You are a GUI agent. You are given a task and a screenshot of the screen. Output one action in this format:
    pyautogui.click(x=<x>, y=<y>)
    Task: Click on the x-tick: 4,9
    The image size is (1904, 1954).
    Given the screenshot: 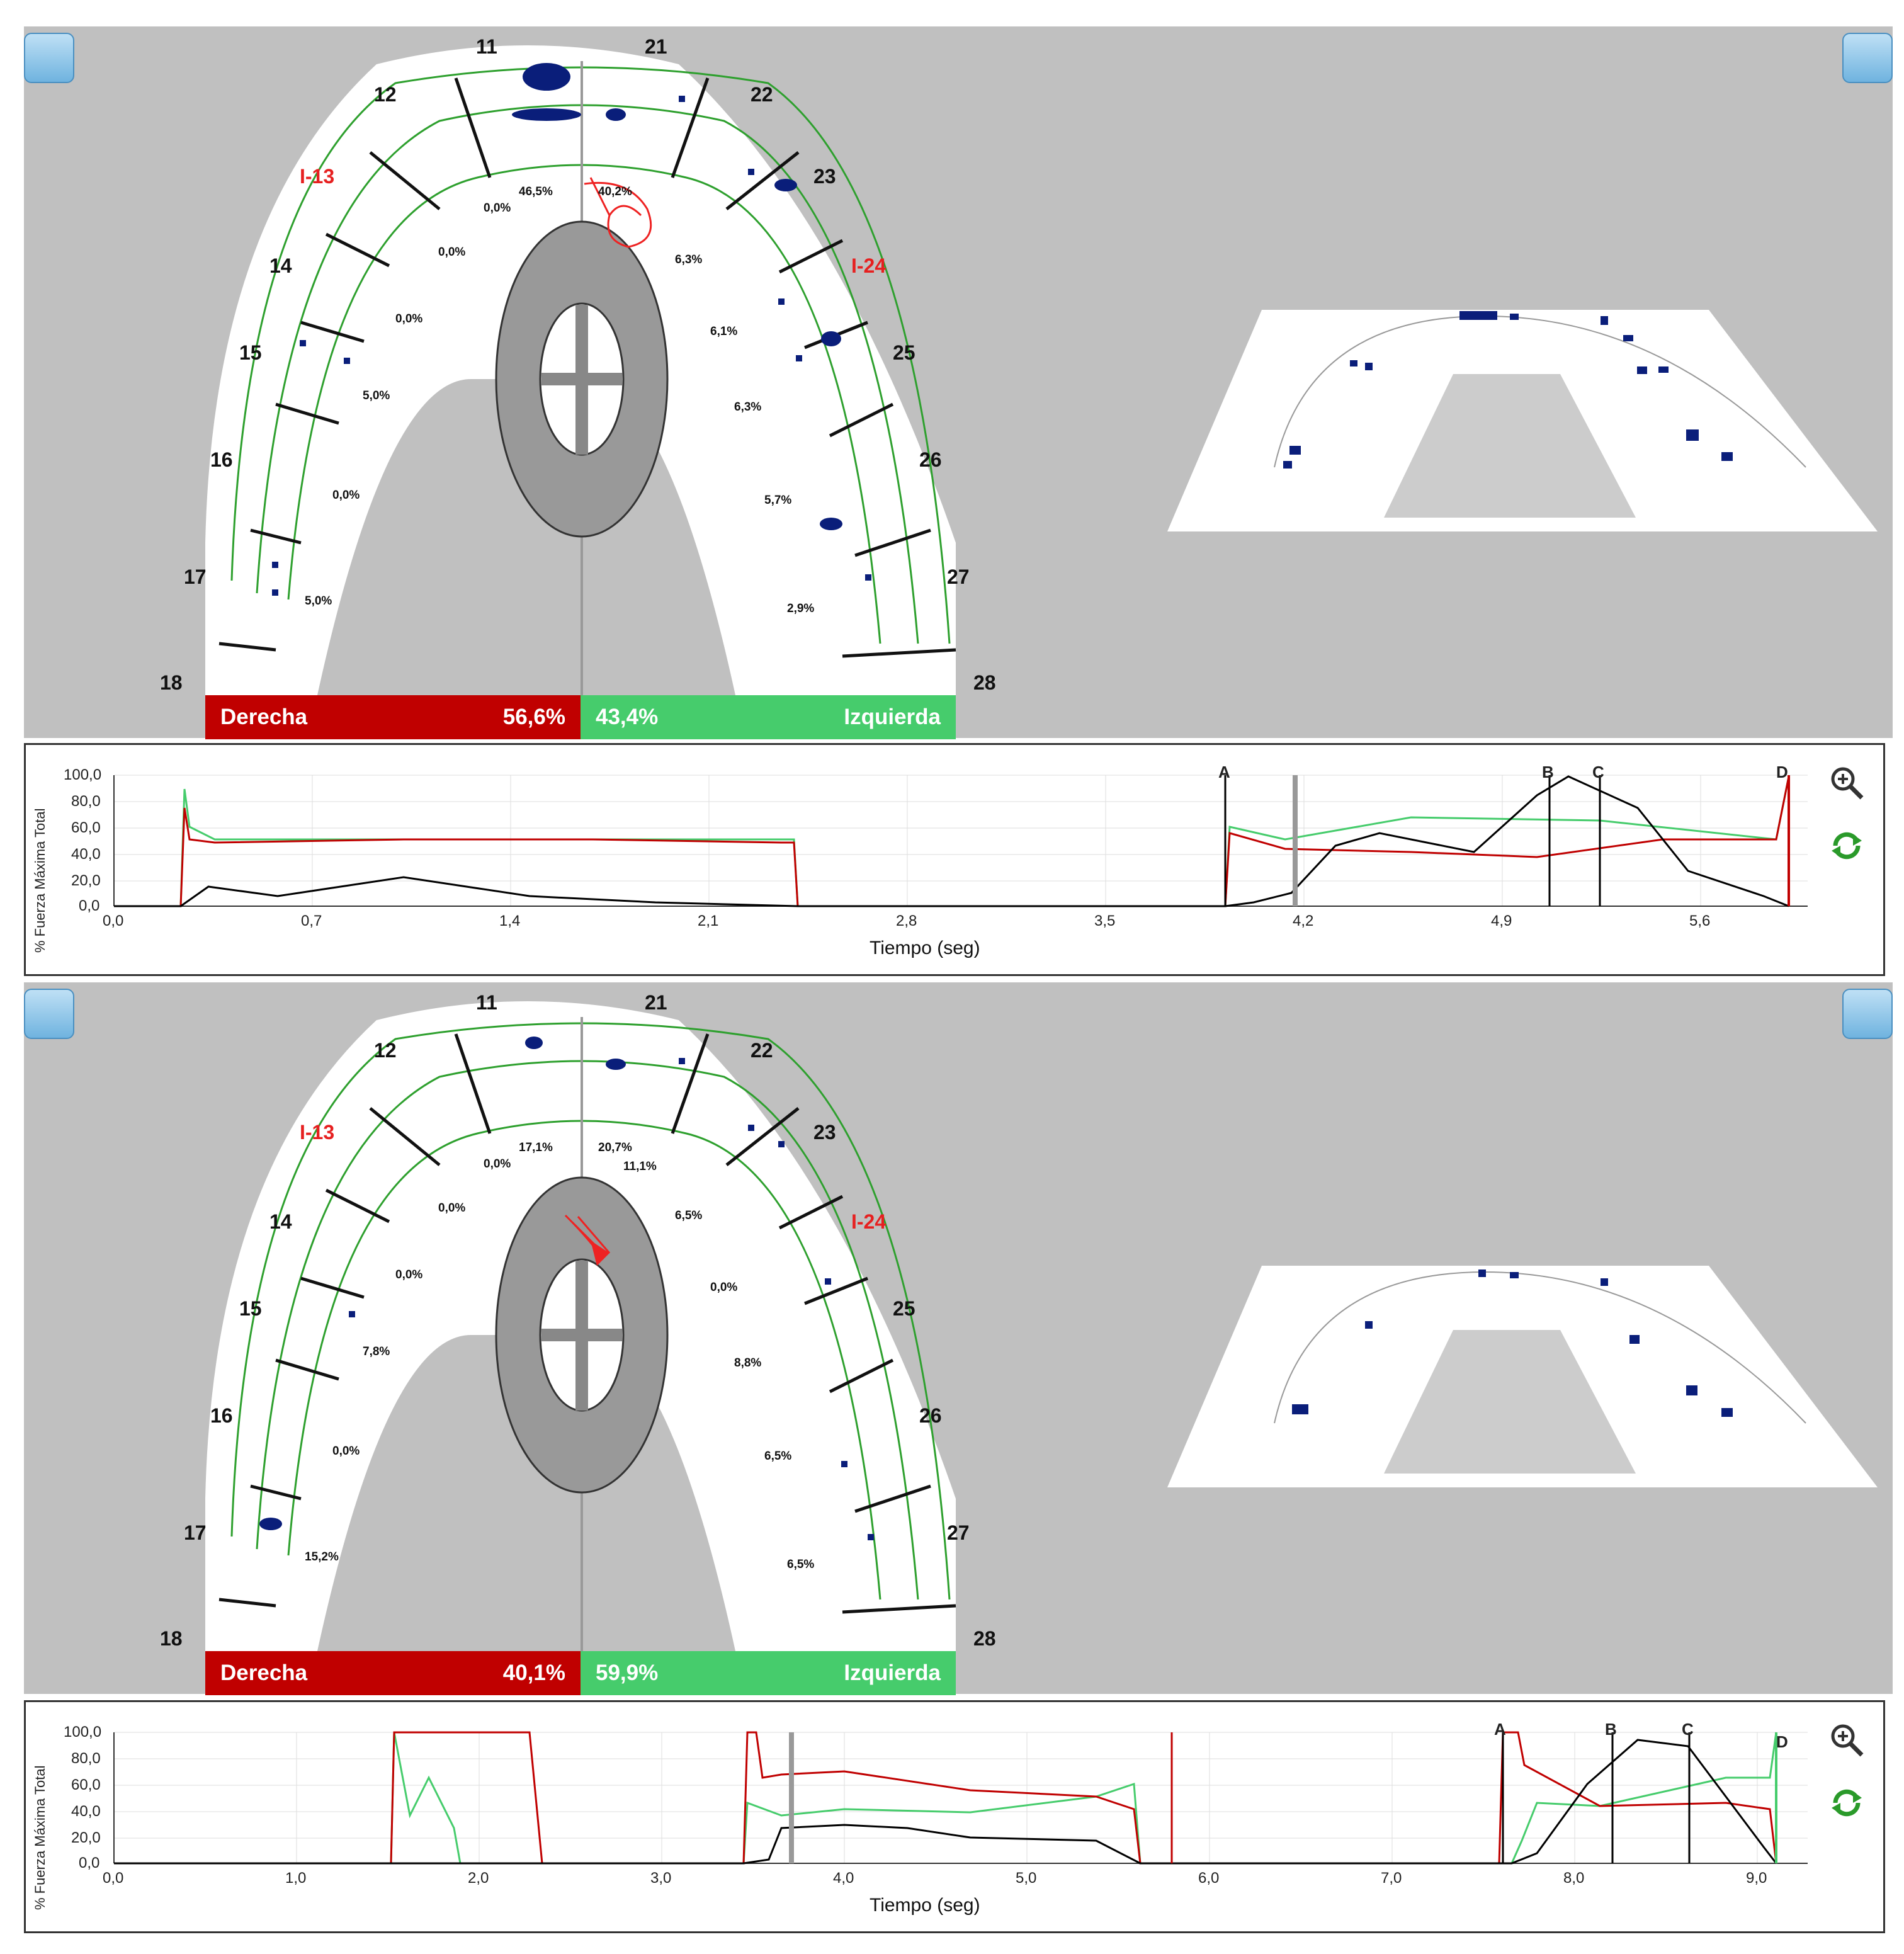 What is the action you would take?
    pyautogui.click(x=1501, y=920)
    